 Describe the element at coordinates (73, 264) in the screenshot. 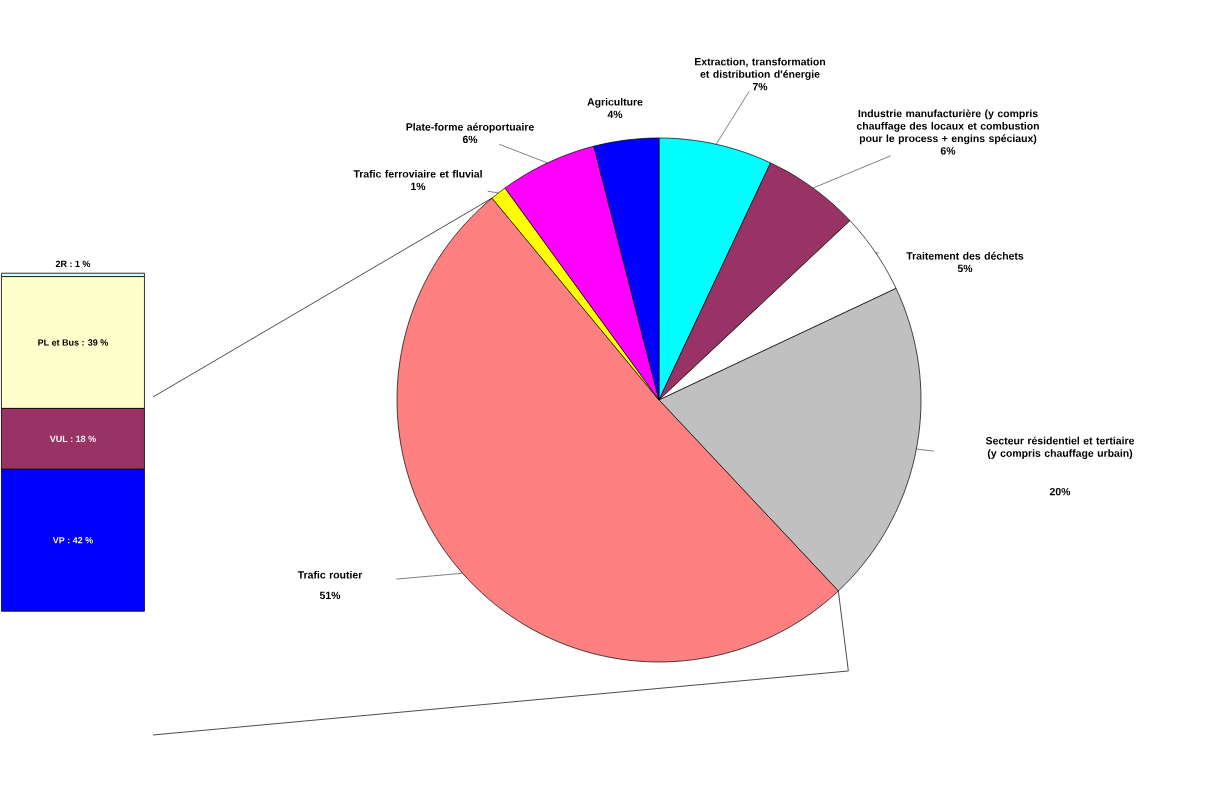

I see `data-label: 2R : 1 %` at that location.